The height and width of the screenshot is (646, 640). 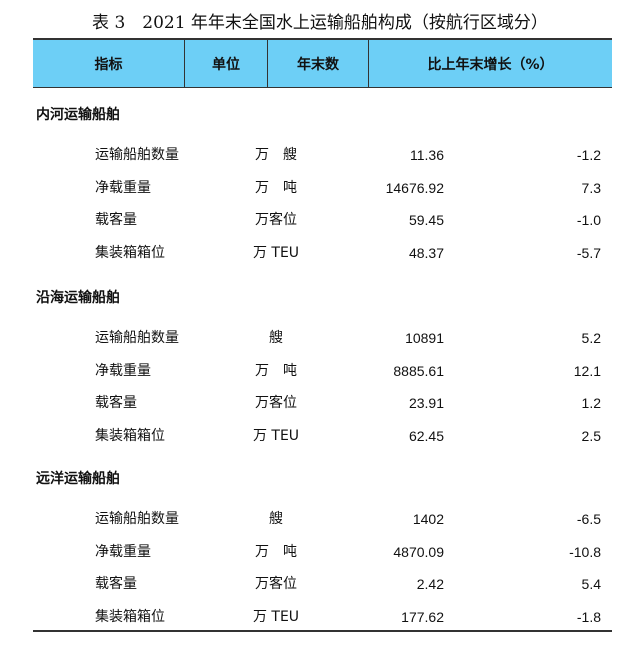 I want to click on header-unit: 单位, so click(x=226, y=63).